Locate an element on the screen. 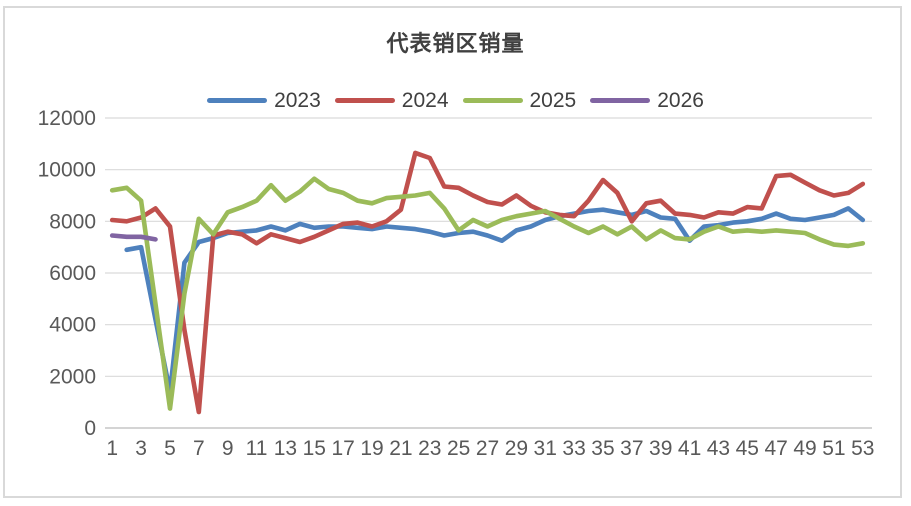 This screenshot has height=506, width=911. x-axis-label: 39 is located at coordinates (660, 448).